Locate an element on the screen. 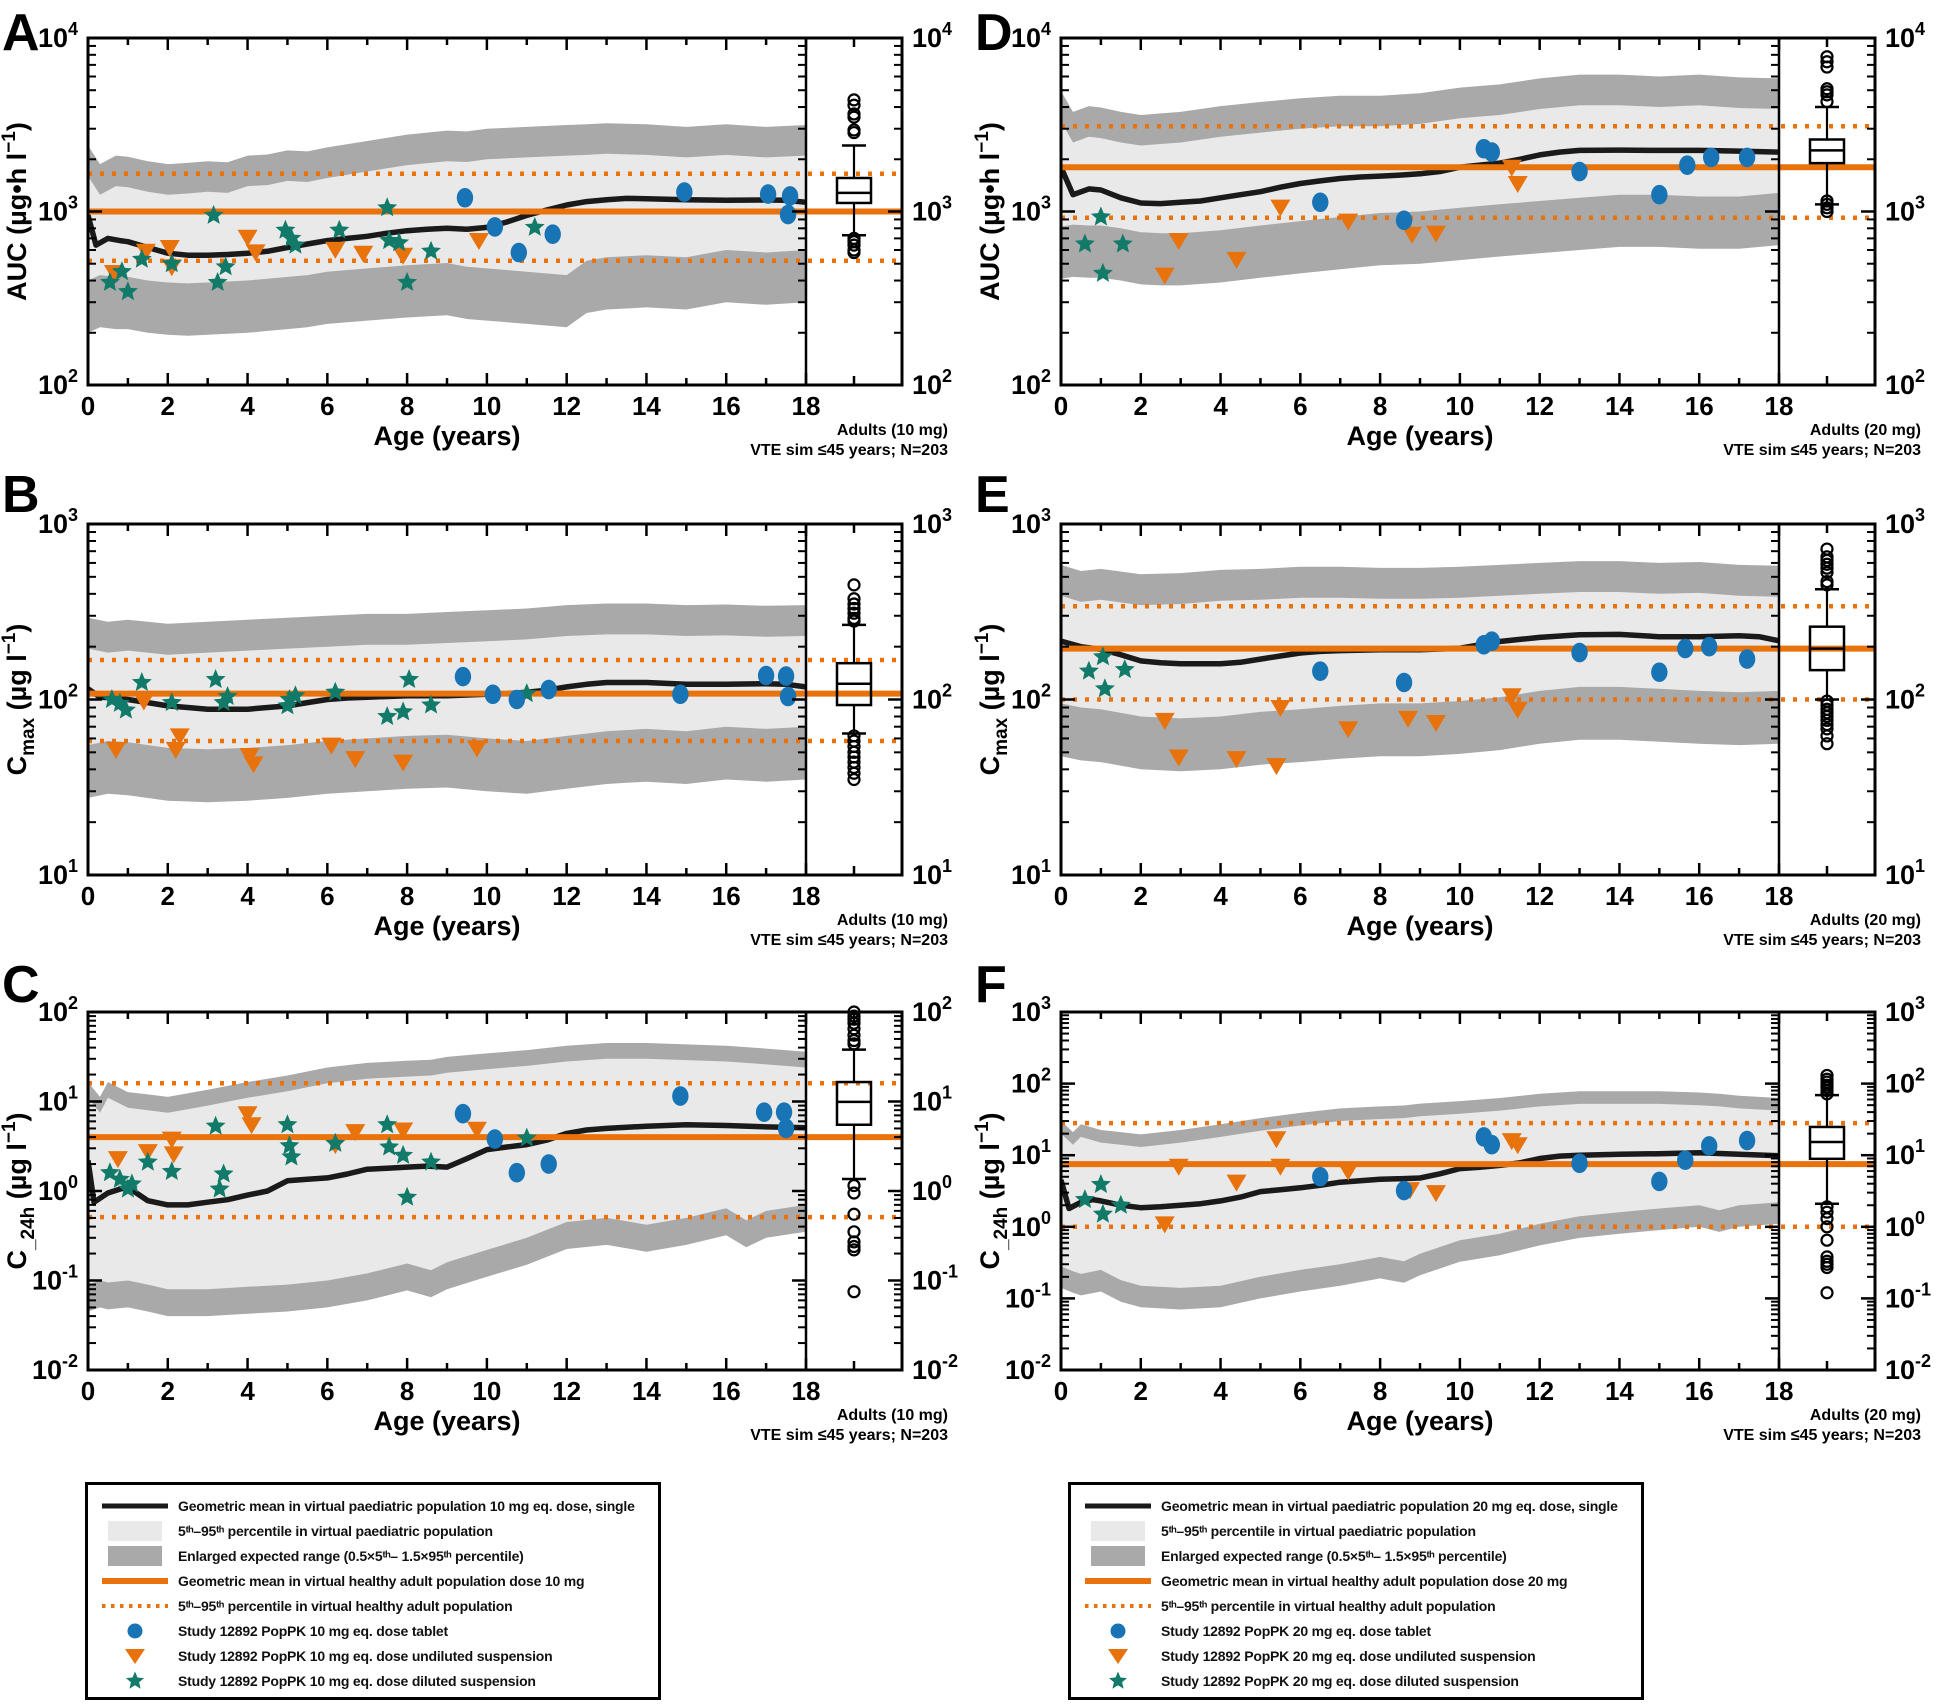 This screenshot has width=1945, height=1705. plot-area-b is located at coordinates (447, 703).